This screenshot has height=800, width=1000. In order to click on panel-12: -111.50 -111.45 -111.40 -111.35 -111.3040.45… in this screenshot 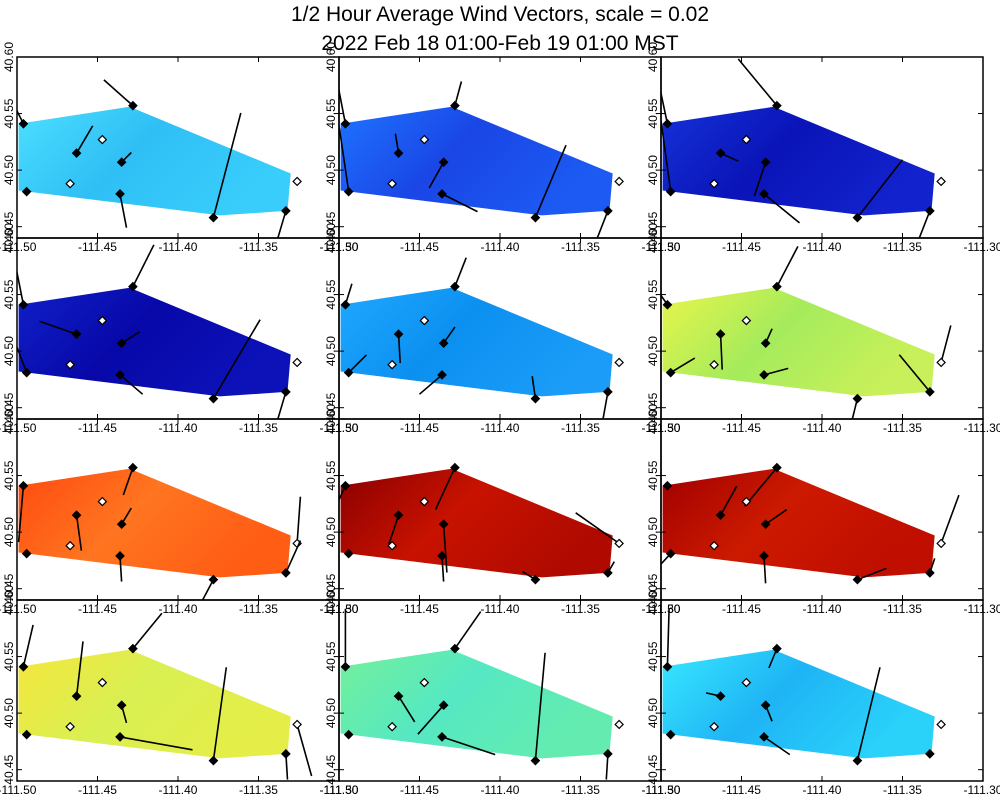, I will do `click(821, 691)`.